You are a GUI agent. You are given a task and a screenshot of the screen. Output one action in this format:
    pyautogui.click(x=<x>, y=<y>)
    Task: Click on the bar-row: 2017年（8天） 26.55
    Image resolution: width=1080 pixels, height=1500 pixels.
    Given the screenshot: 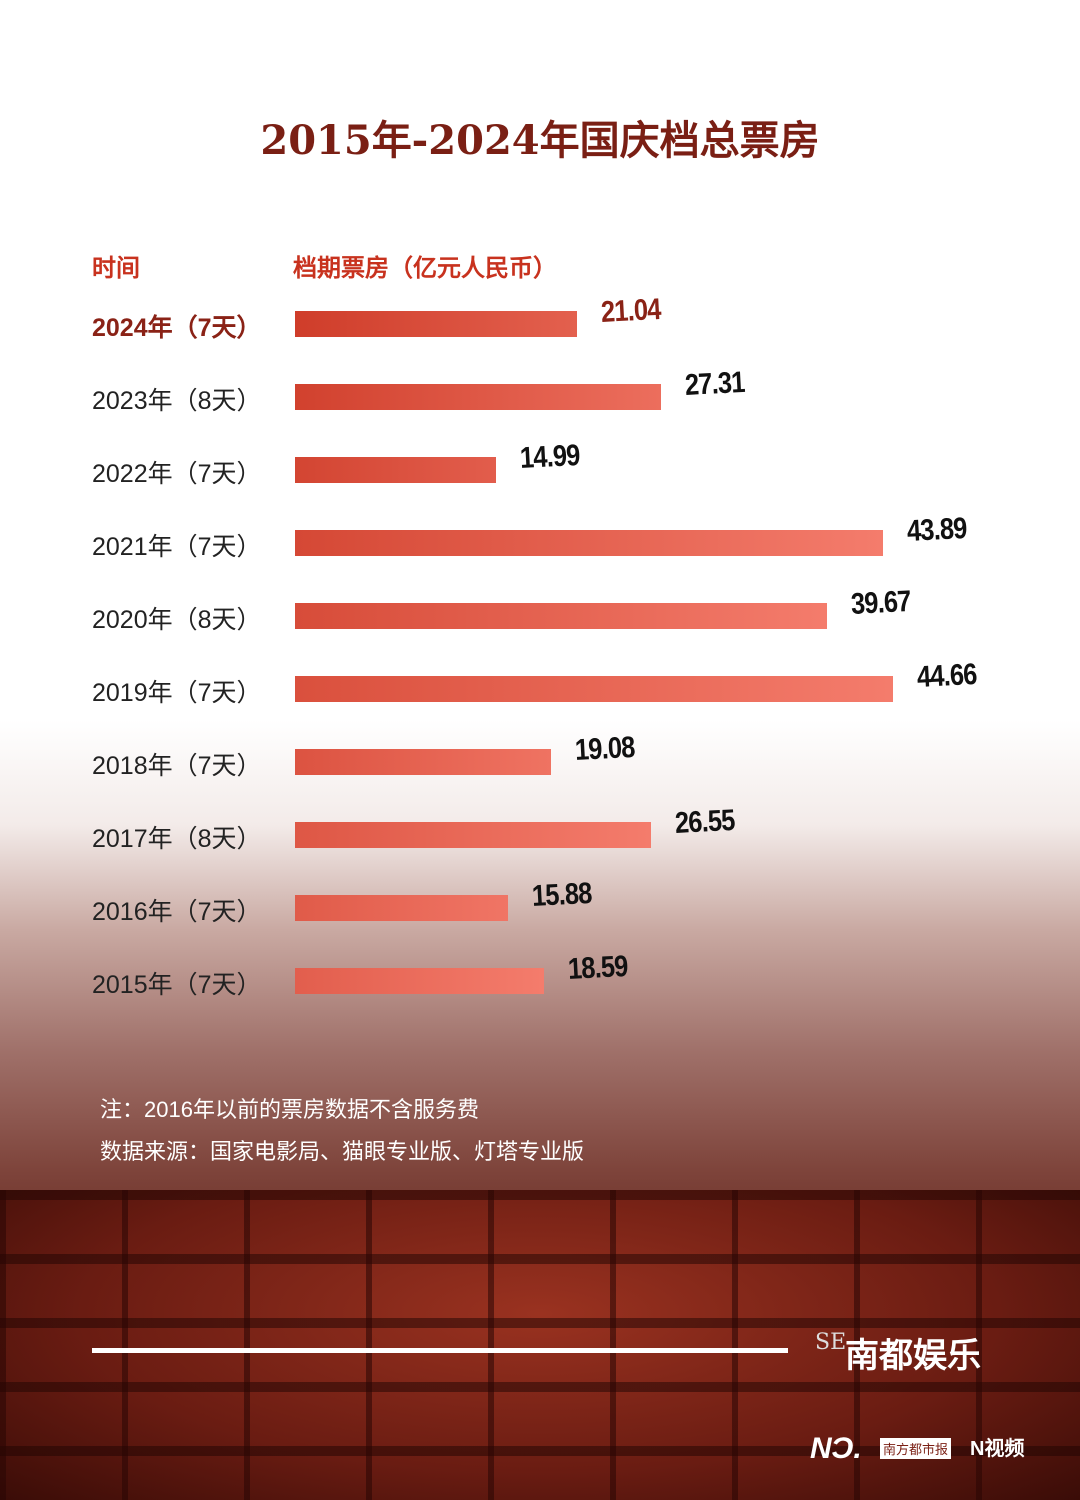 What is the action you would take?
    pyautogui.click(x=540, y=829)
    